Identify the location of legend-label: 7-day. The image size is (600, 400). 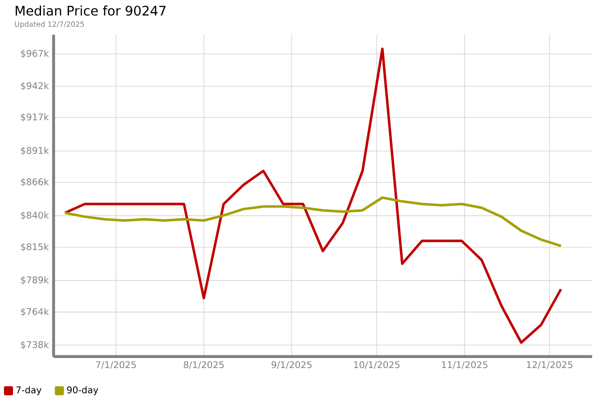
(29, 390).